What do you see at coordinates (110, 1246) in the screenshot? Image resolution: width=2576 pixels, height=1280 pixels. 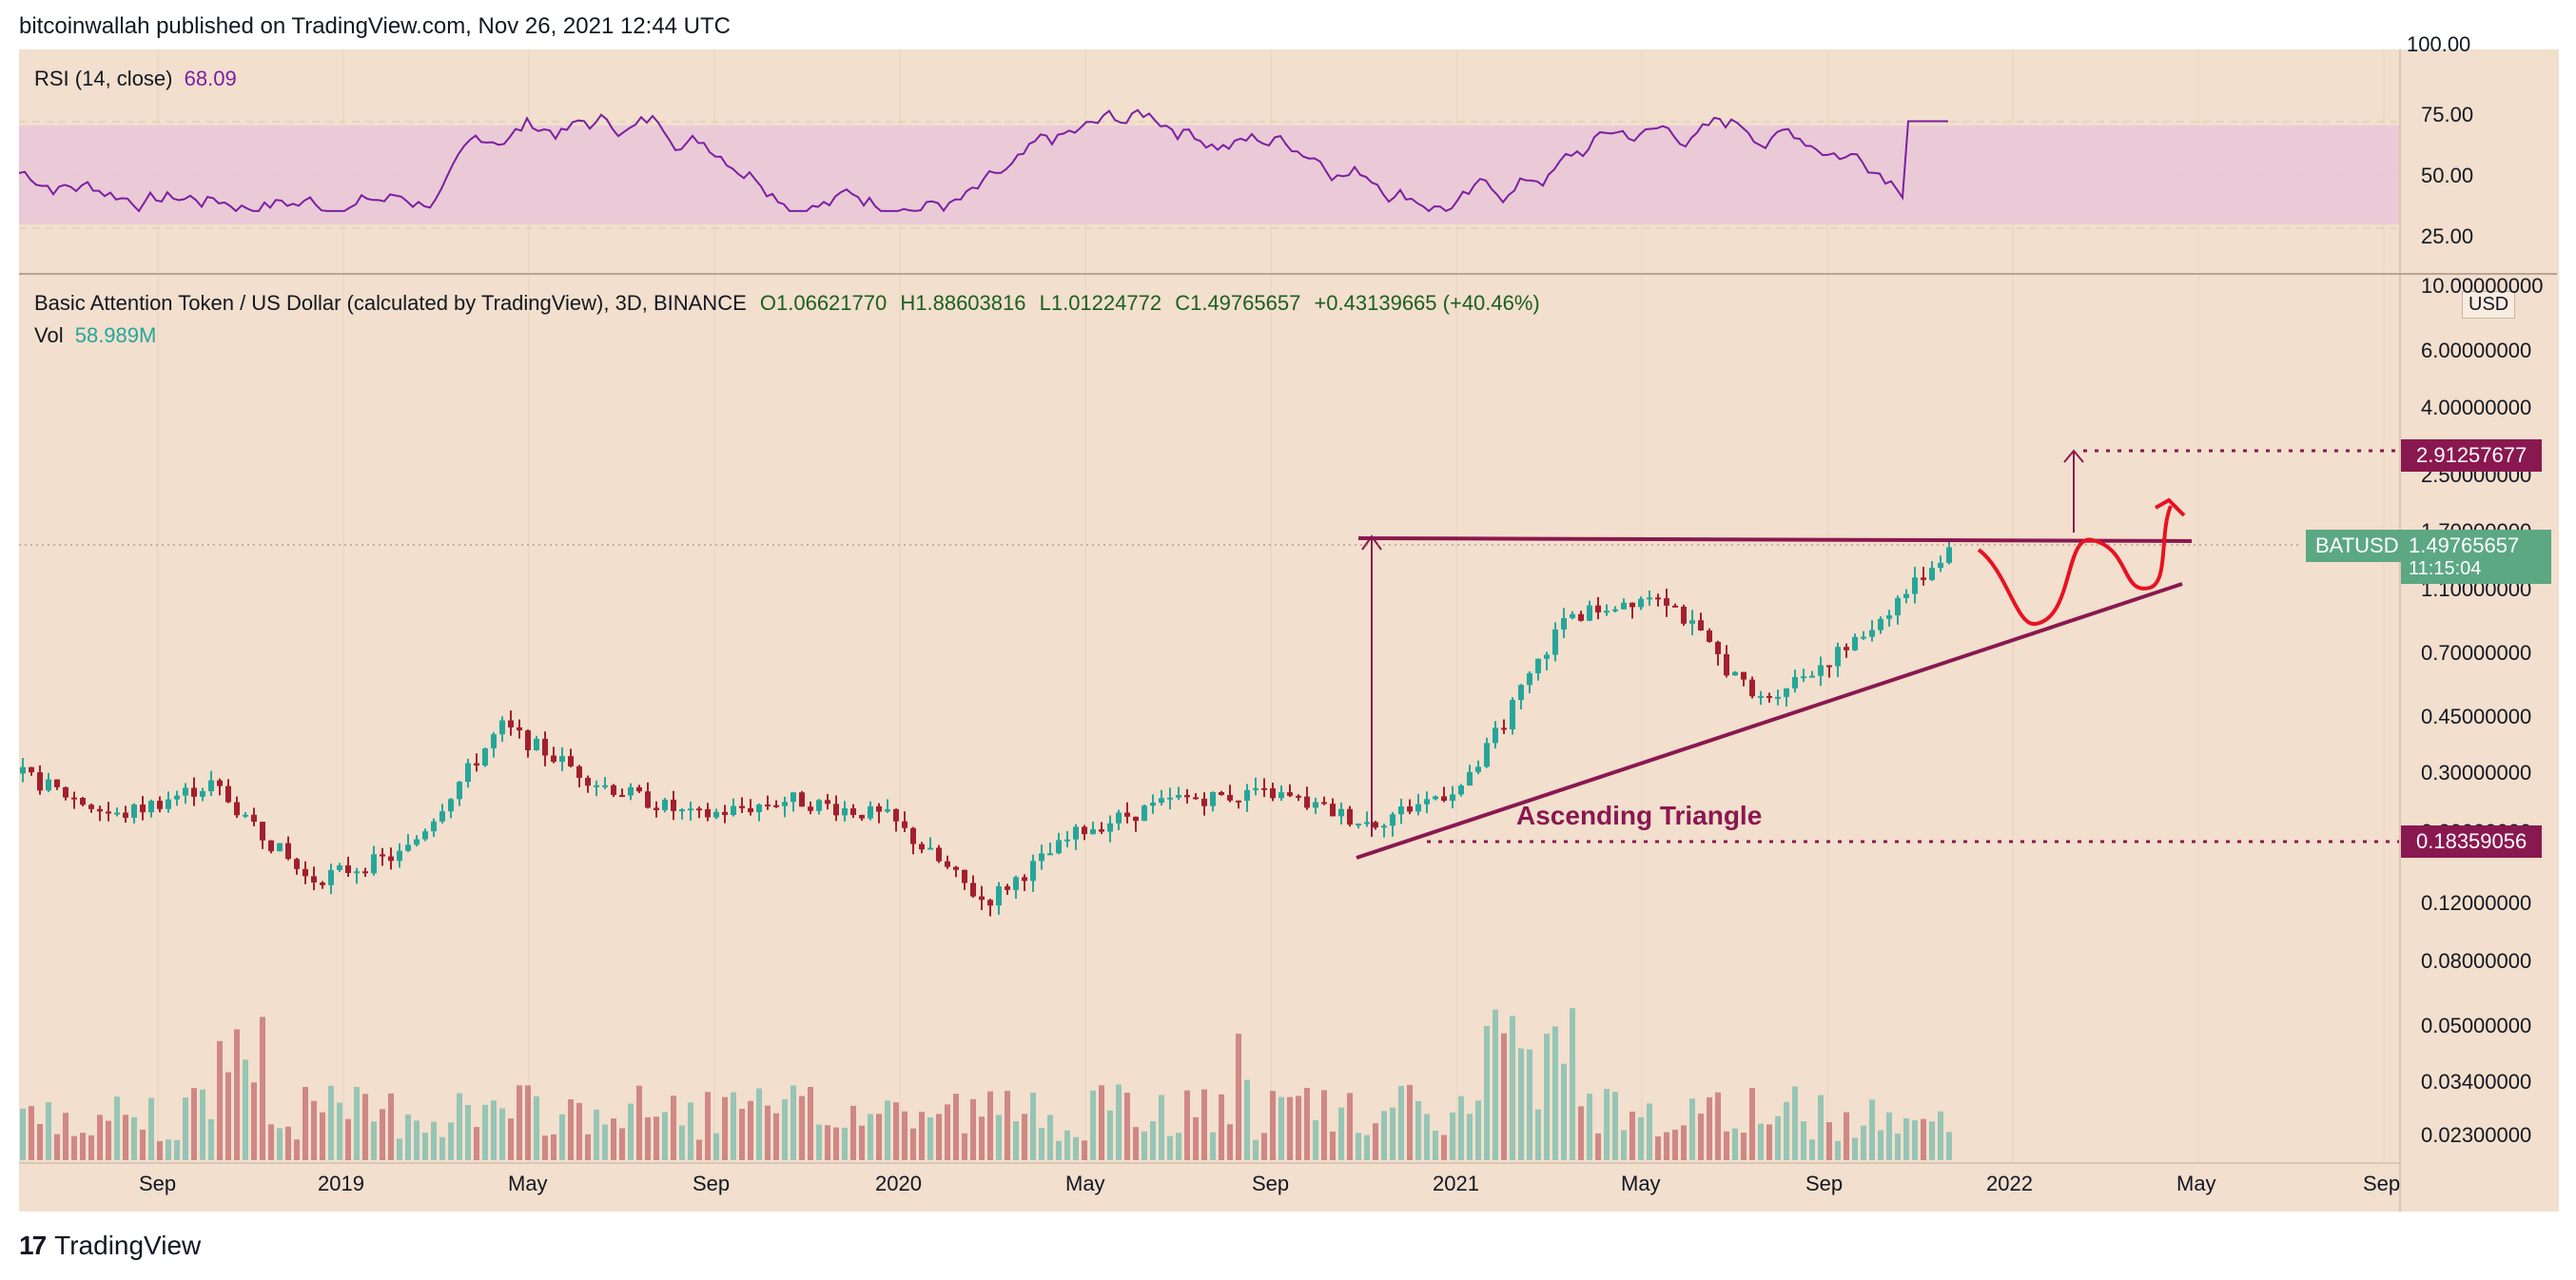 I see `footer-brand: 17 TradingView` at bounding box center [110, 1246].